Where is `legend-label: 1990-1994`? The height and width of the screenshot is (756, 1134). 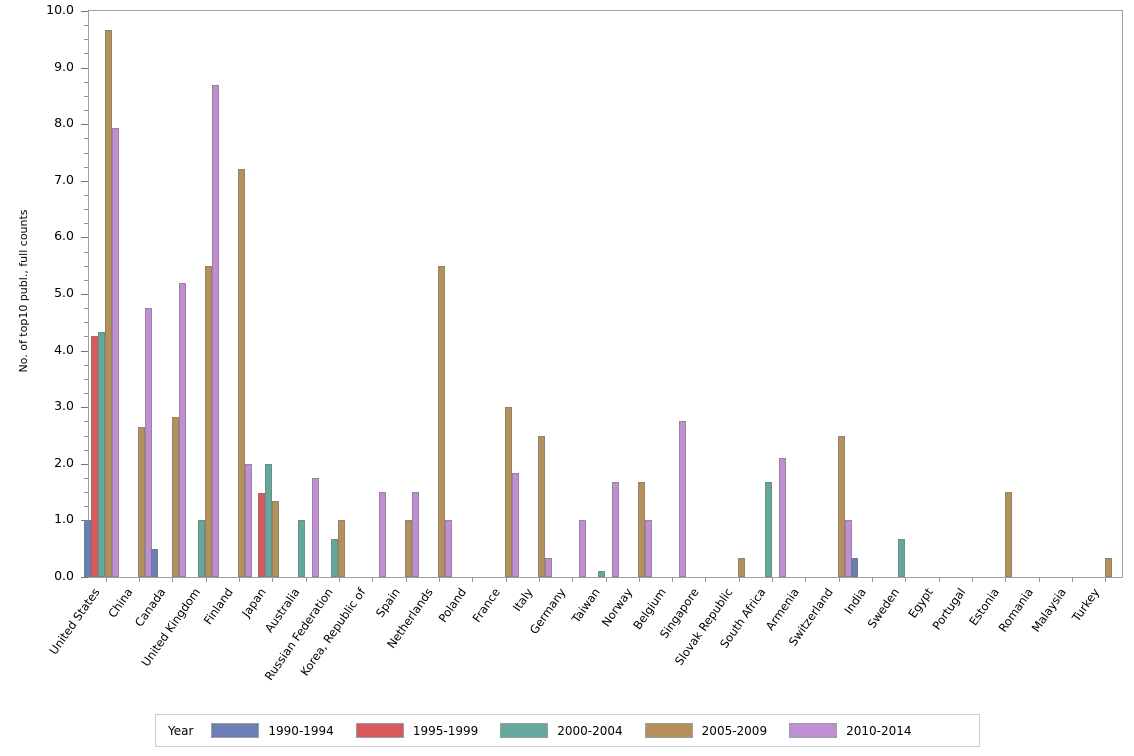
legend-label: 1990-1994 is located at coordinates (301, 730).